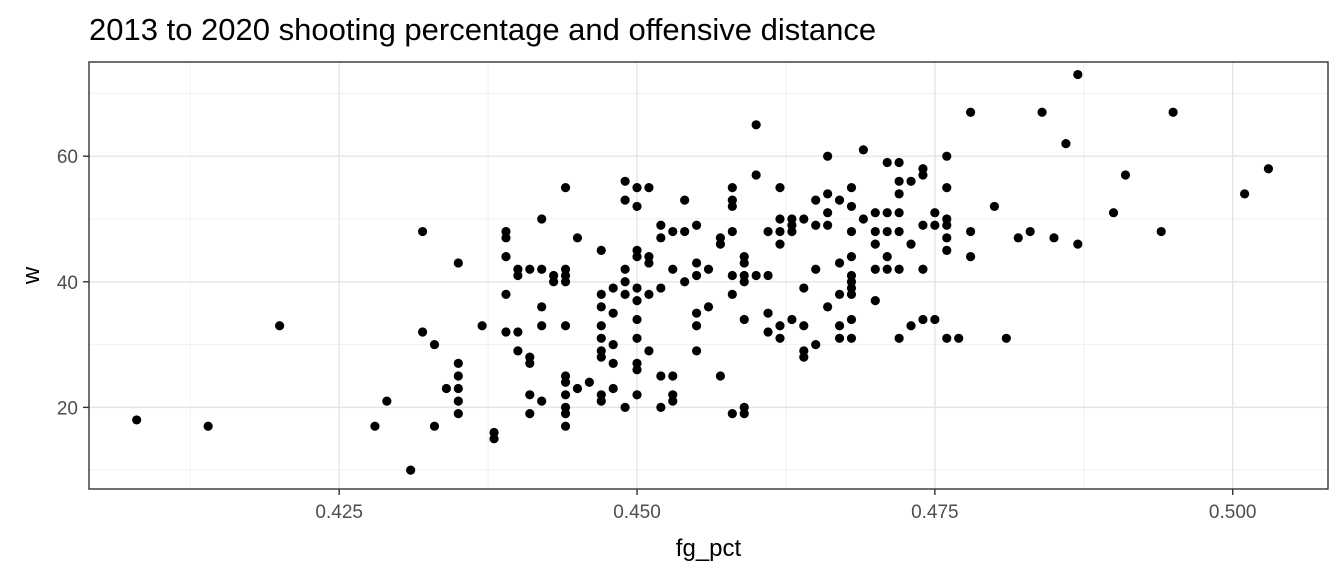 This screenshot has width=1344, height=576. I want to click on y-axis-title: w, so click(31, 275).